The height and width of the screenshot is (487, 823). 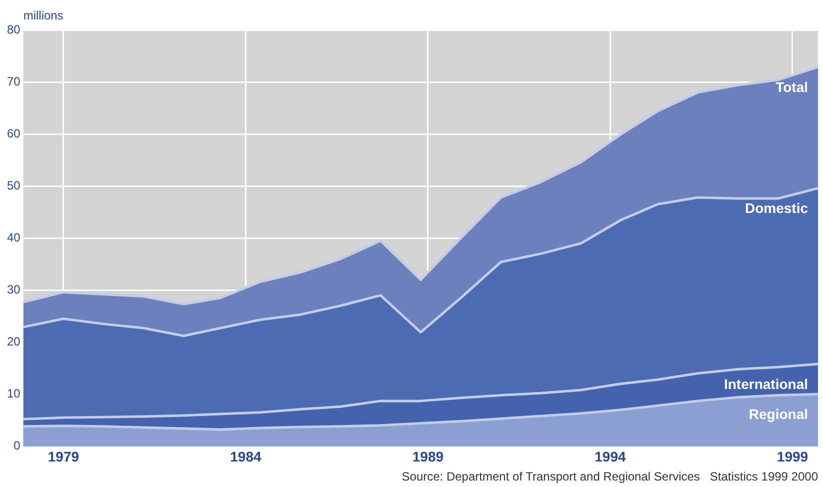 I want to click on x-tick-label: 1999, so click(x=792, y=456).